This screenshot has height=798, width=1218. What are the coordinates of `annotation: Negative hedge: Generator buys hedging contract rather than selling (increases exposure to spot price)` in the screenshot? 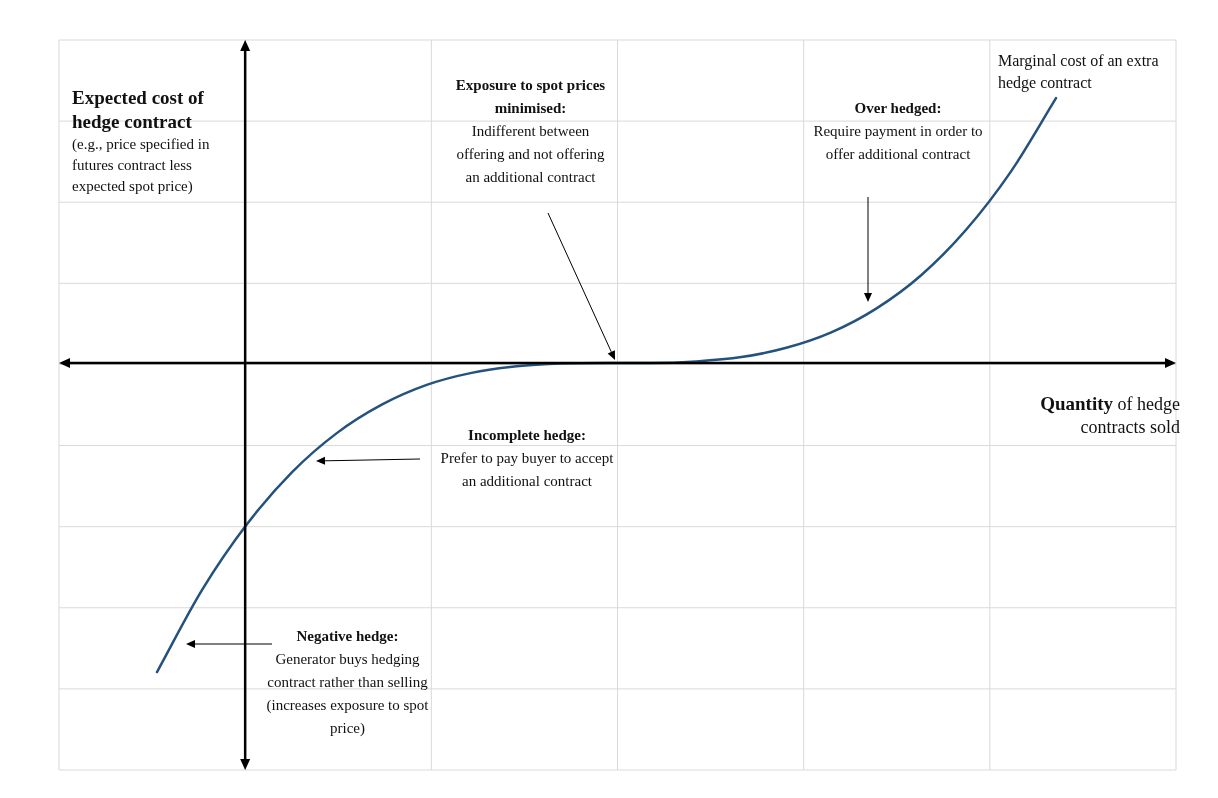 It's located at (347, 682).